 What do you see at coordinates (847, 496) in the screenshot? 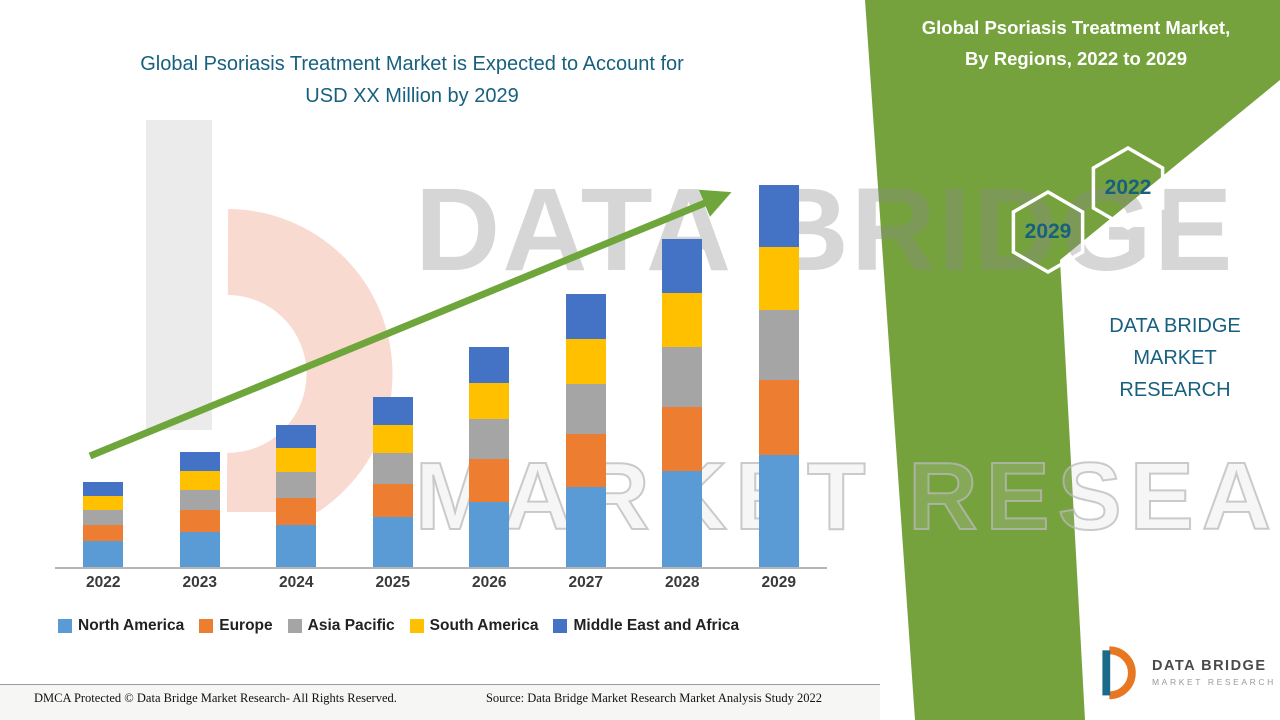
I see `watermark-text-market-research: MARKET RESEARCH` at bounding box center [847, 496].